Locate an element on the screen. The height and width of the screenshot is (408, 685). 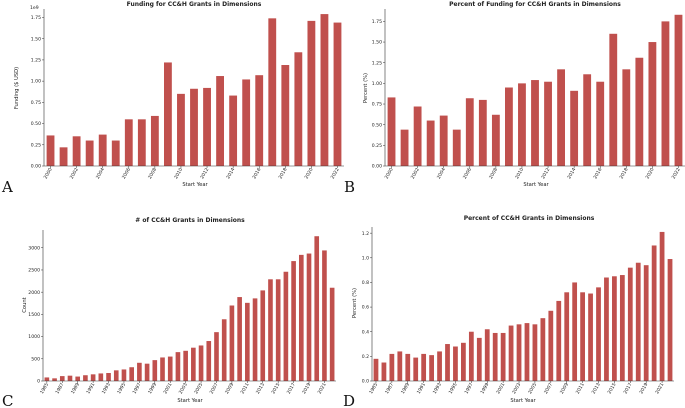
x-tick-label: 2018 is located at coordinates (623, 173).